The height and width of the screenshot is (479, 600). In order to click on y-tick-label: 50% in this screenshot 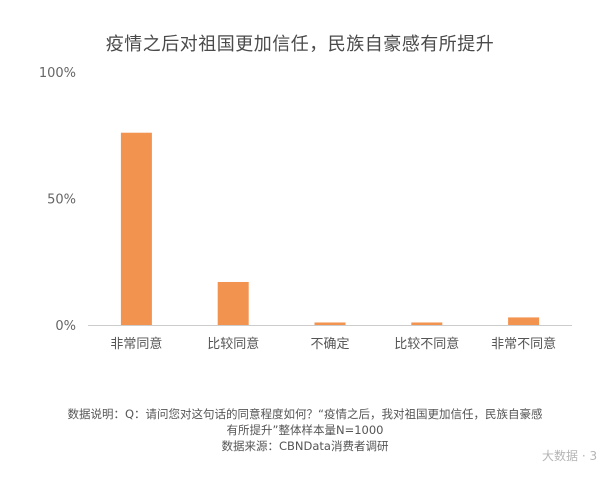, I will do `click(61, 200)`.